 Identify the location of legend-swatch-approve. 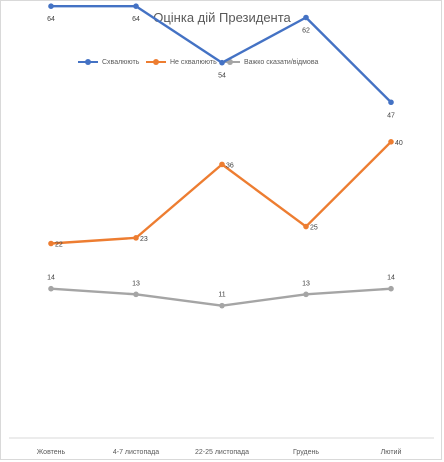
(88, 62).